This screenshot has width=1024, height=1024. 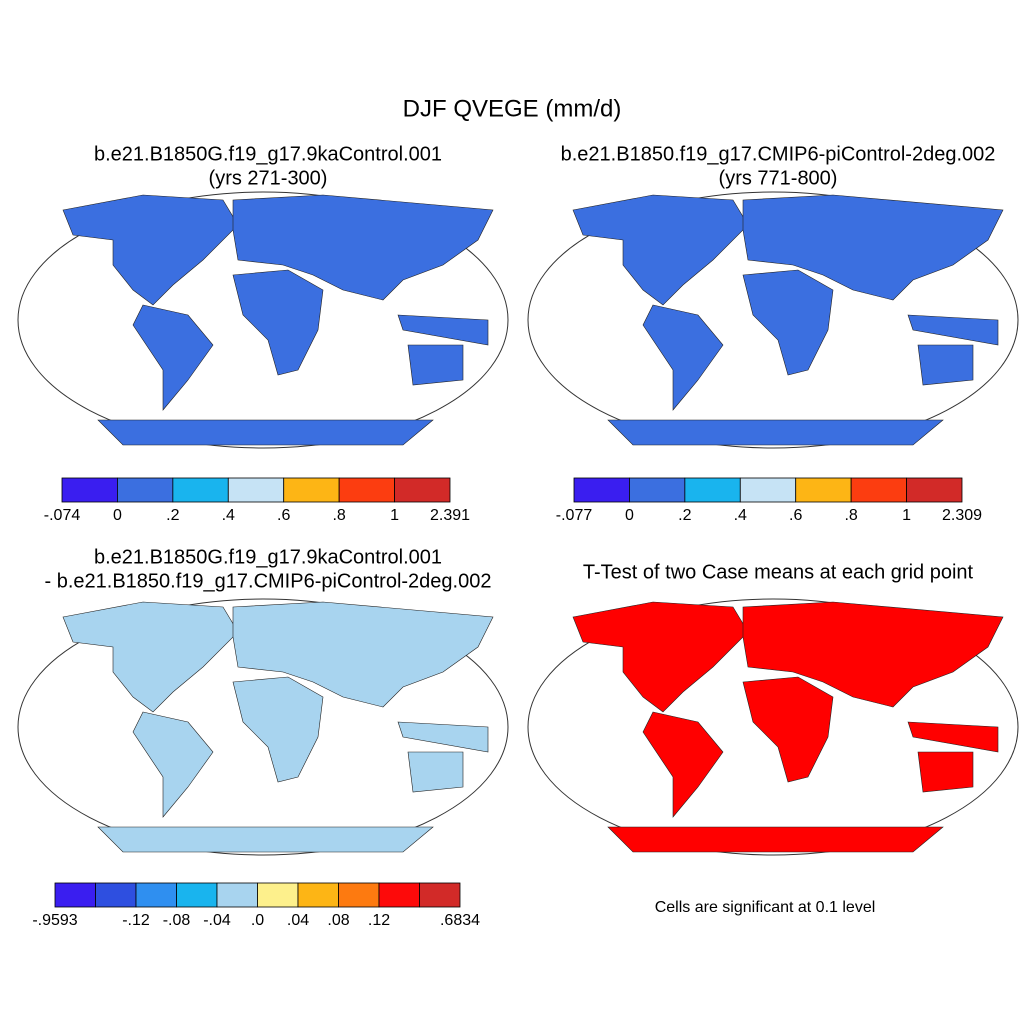 I want to click on colorbar-label: -.077, so click(x=574, y=515).